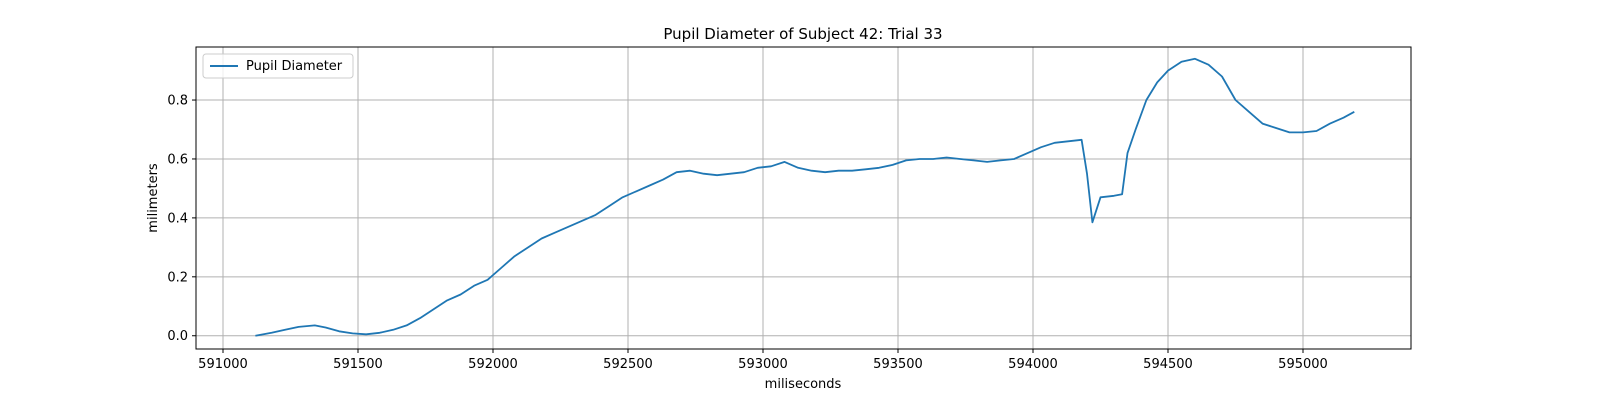  Describe the element at coordinates (763, 364) in the screenshot. I see `x-tick-label: 593000` at that location.